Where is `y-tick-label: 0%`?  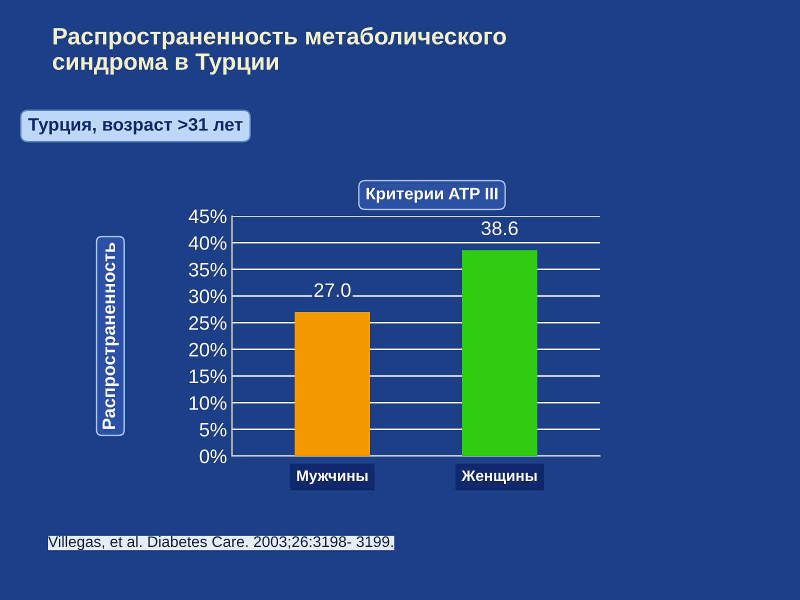
y-tick-label: 0% is located at coordinates (213, 456).